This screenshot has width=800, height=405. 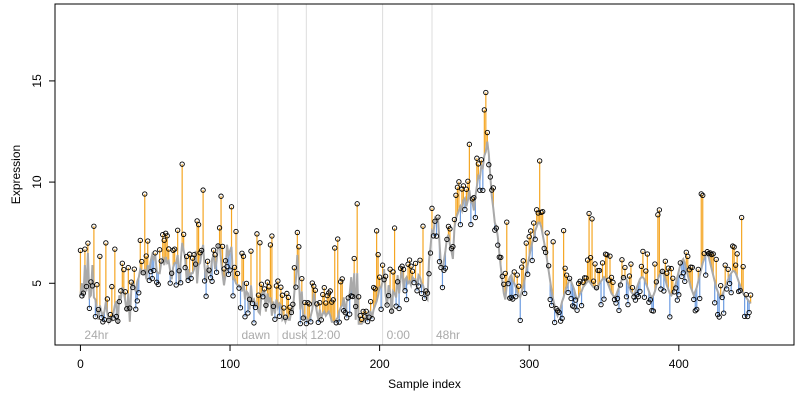 I want to click on x-tick-label: 200, so click(x=380, y=364).